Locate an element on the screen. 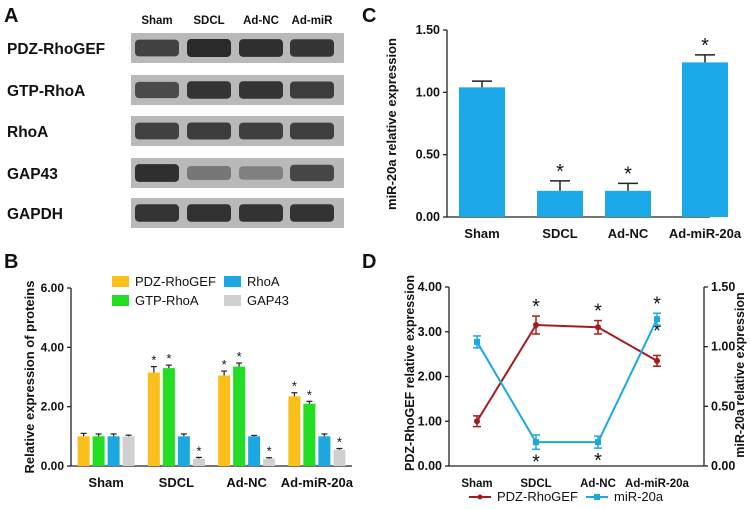 Image resolution: width=750 pixels, height=509 pixels. y-axis-title: Relative expression of proteins is located at coordinates (29, 377).